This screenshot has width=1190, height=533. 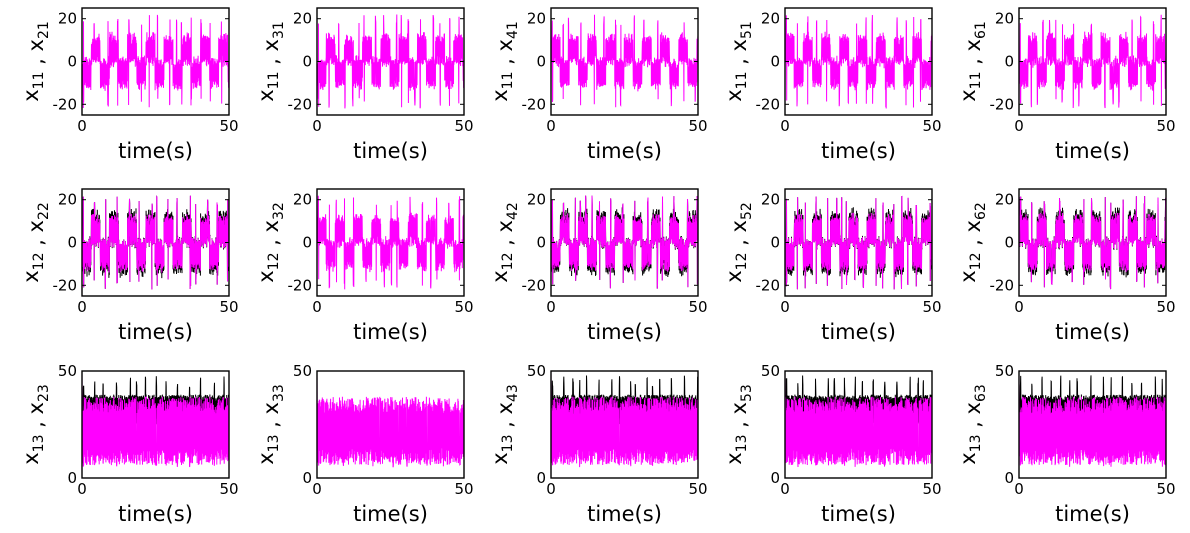 I want to click on subplot-r2c0: 0 50 0 50 time(s) x13 , x23, so click(x=129, y=444).